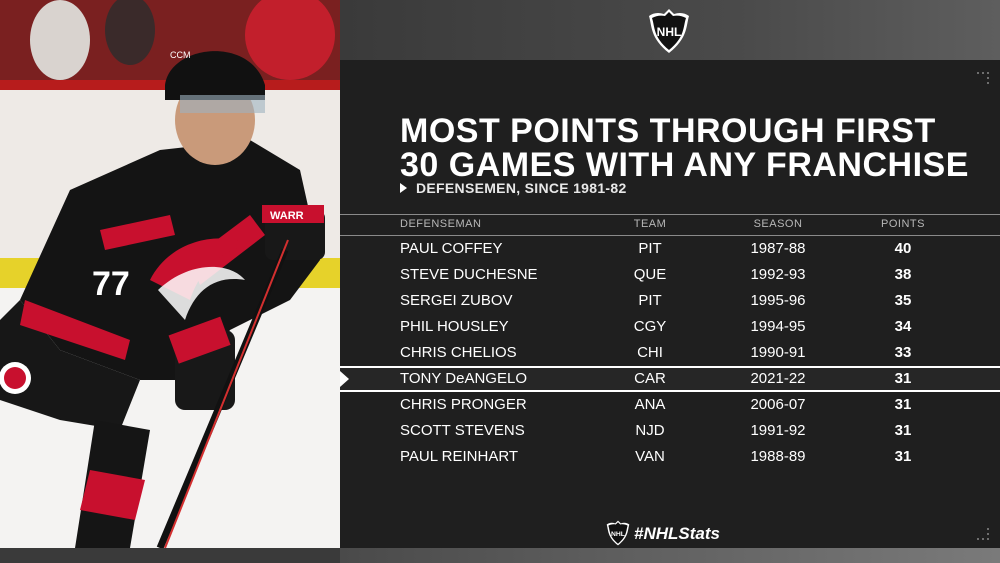 Image resolution: width=1000 pixels, height=563 pixels. I want to click on play-triangle-icon, so click(403, 188).